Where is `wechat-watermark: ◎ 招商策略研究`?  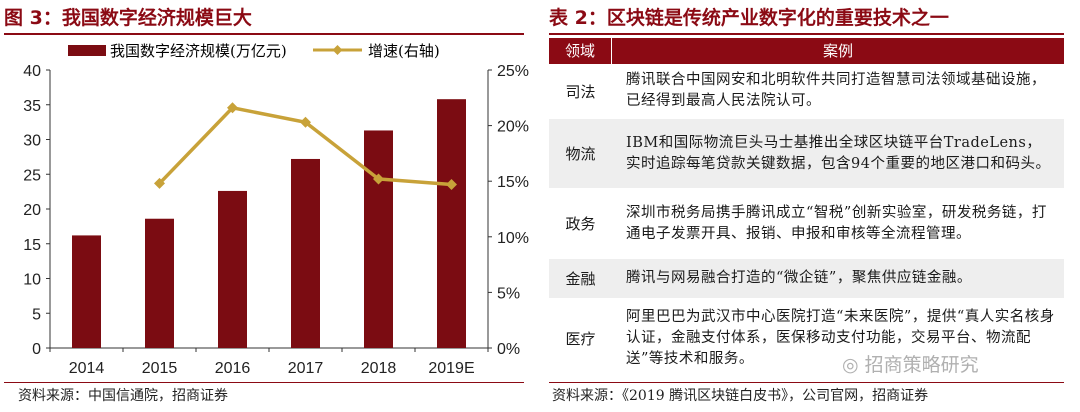
wechat-watermark: ◎ 招商策略研究 is located at coordinates (910, 363).